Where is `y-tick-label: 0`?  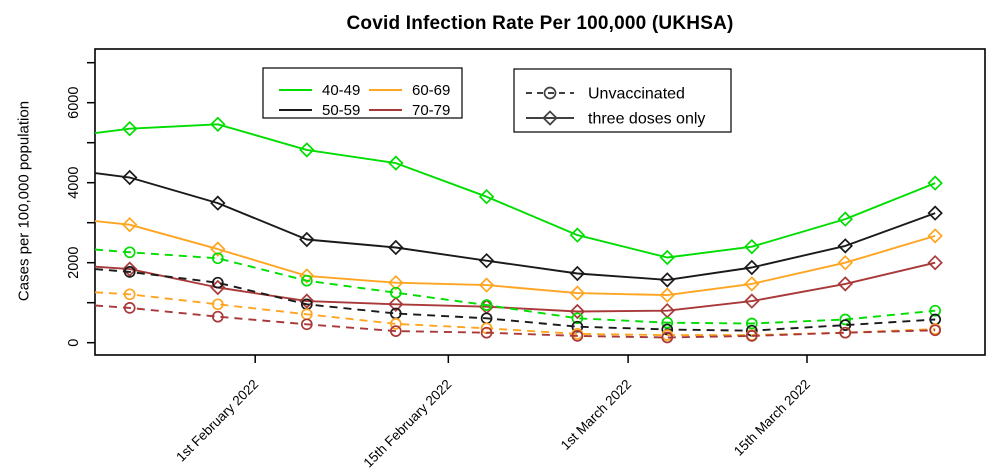
y-tick-label: 0 is located at coordinates (74, 343).